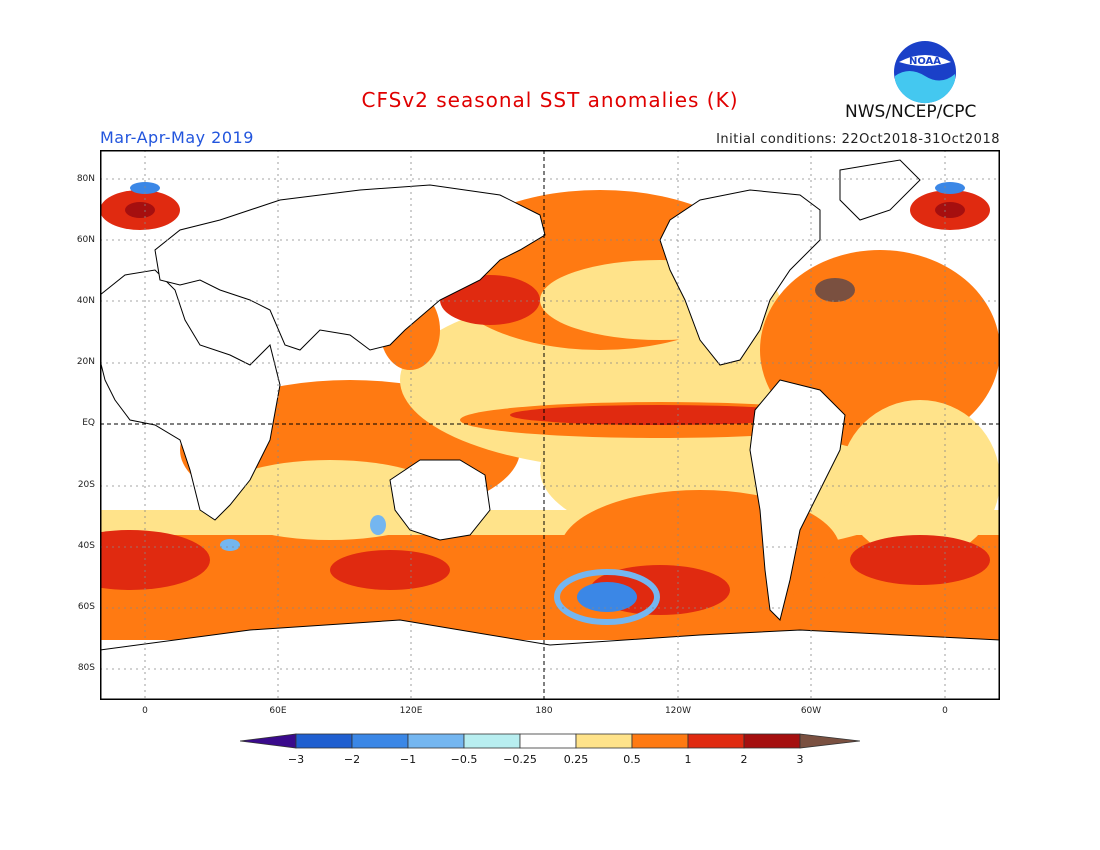  What do you see at coordinates (811, 711) in the screenshot?
I see `lon-label-60w: 60W` at bounding box center [811, 711].